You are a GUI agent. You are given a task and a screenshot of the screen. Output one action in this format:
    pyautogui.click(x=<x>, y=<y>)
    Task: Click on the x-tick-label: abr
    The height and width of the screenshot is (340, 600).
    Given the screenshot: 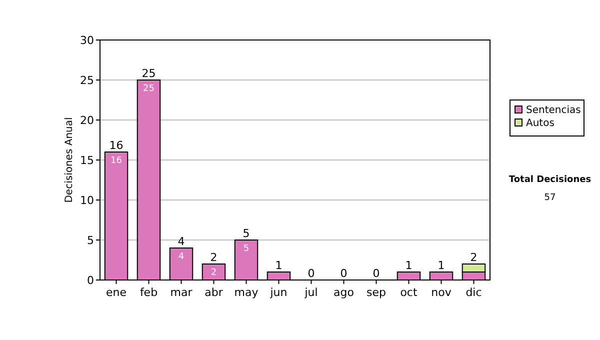 What is the action you would take?
    pyautogui.click(x=214, y=292)
    